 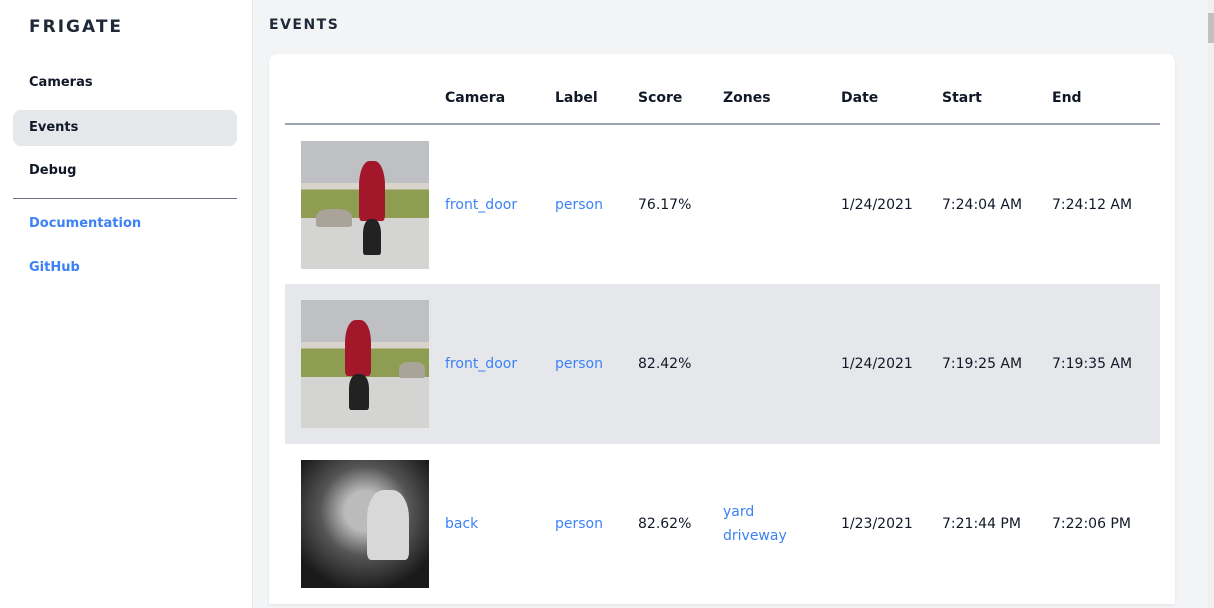 What do you see at coordinates (782, 89) in the screenshot?
I see `col-zones: Zones` at bounding box center [782, 89].